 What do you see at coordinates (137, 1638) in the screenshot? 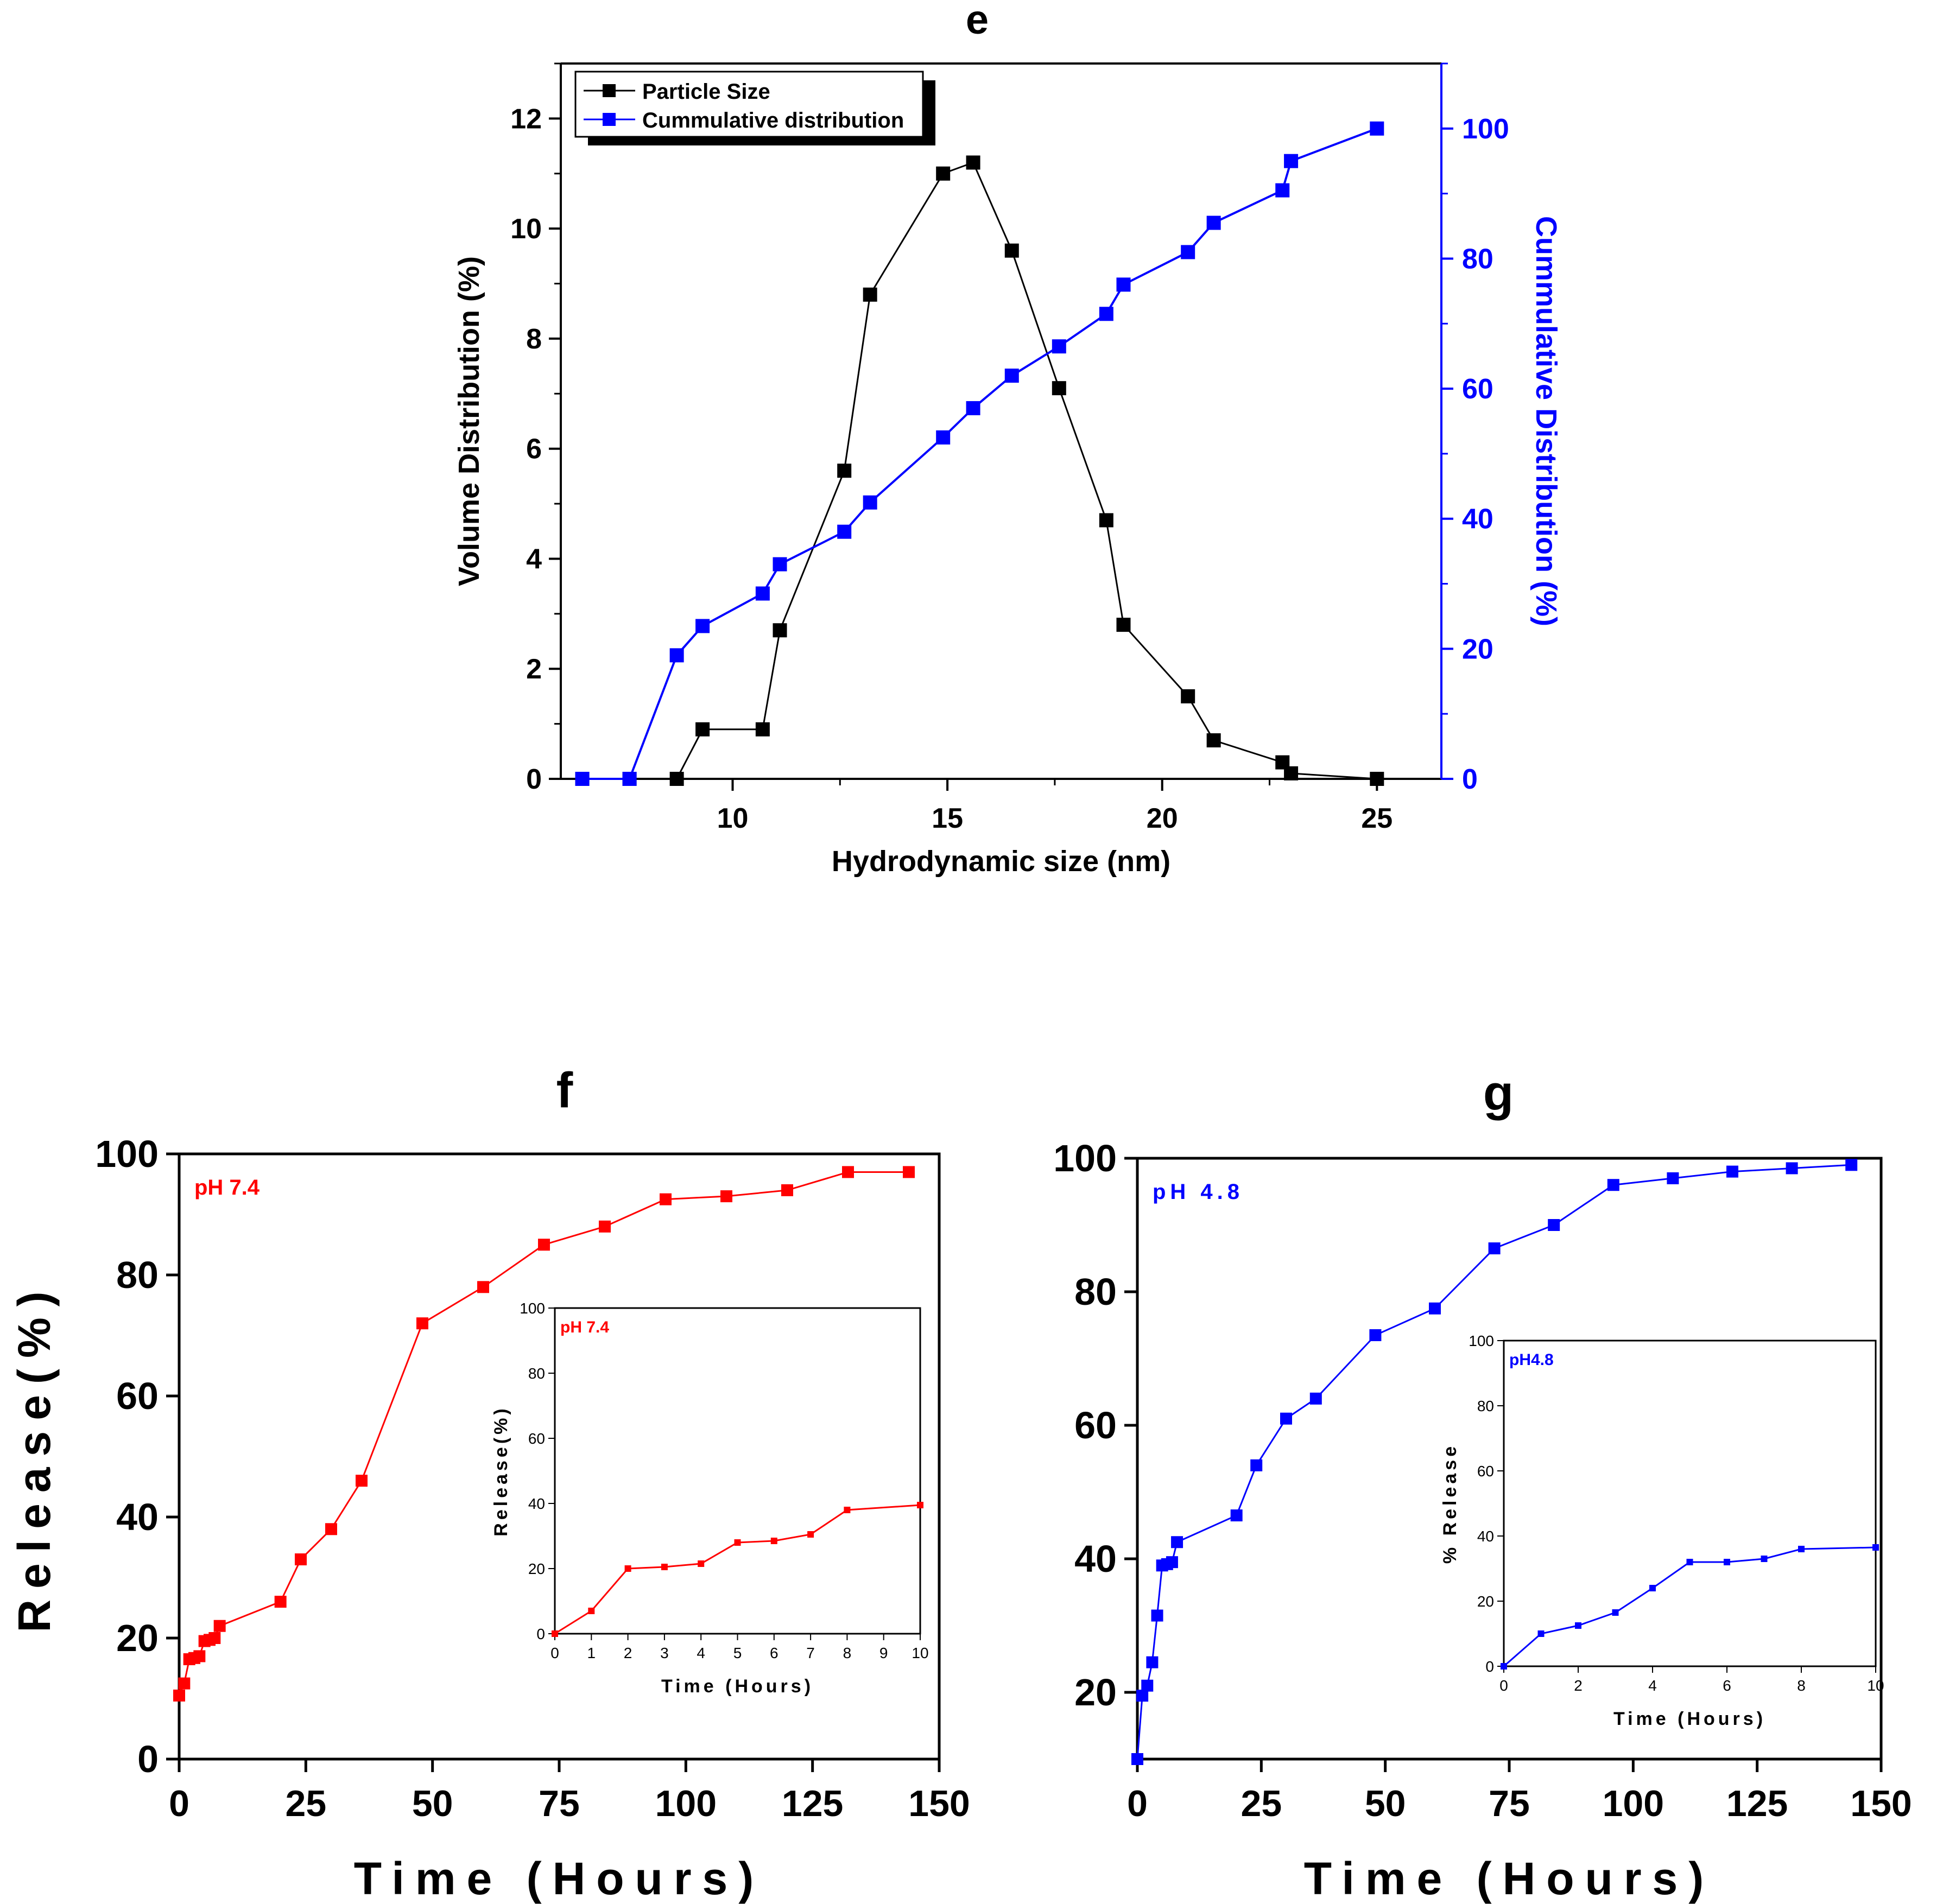
I see `f-ytick-label: 20` at bounding box center [137, 1638].